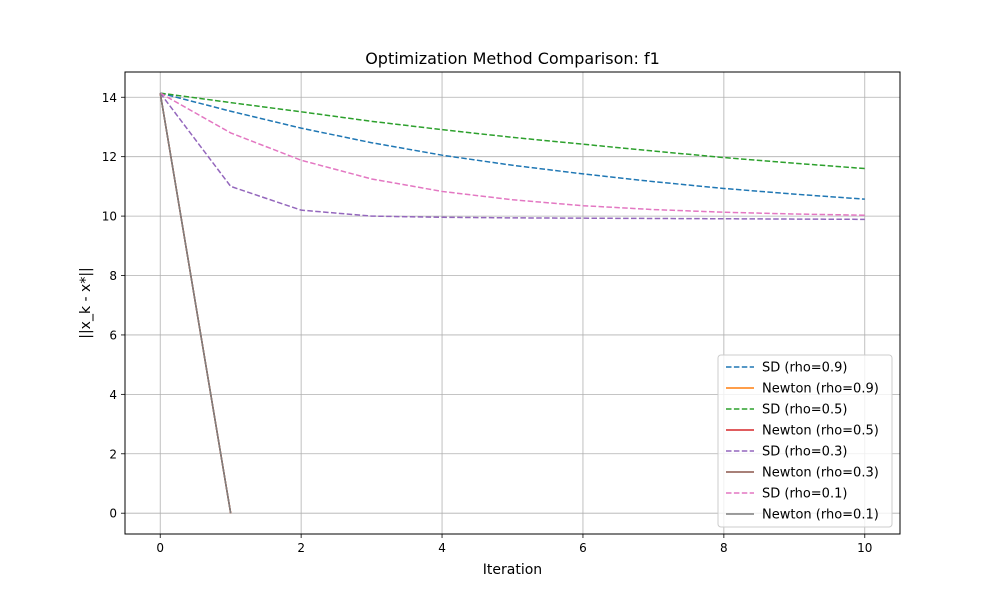  What do you see at coordinates (113, 395) in the screenshot?
I see `y-tick-label: 4` at bounding box center [113, 395].